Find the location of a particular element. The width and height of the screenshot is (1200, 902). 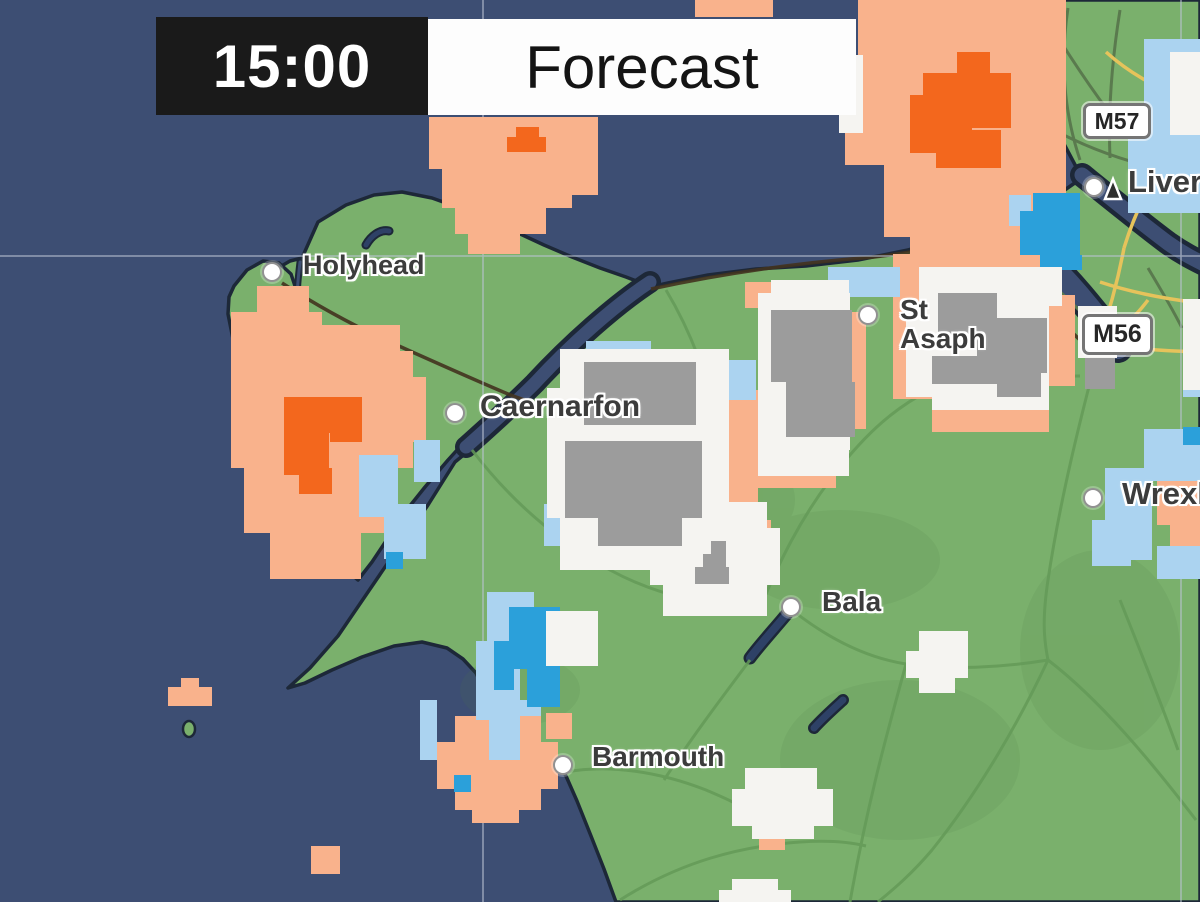

place-label-barmouth: Barmouth is located at coordinates (658, 756).